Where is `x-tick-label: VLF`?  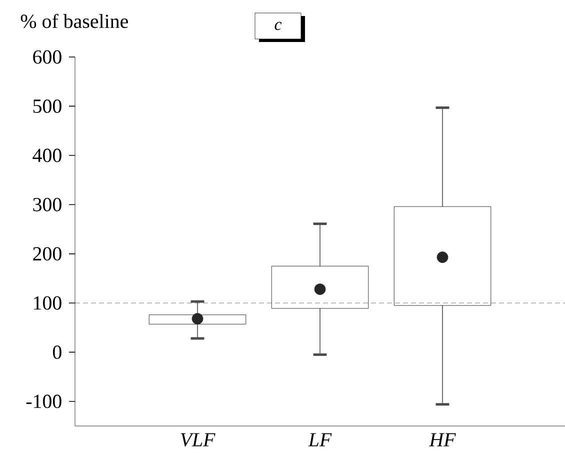
x-tick-label: VLF is located at coordinates (198, 440).